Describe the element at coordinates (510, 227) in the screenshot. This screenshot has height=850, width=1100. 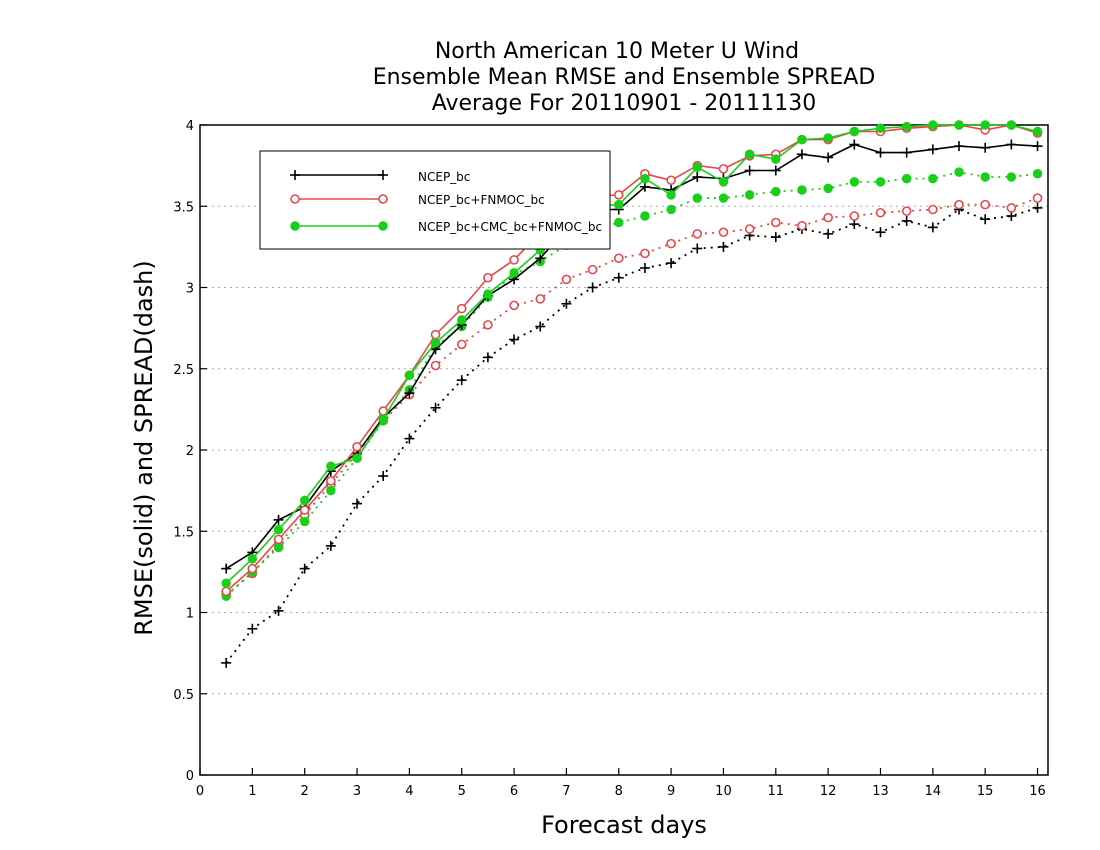
I see `legend-label-ncep-cmc-fnmoc: NCEP_bc+CMC_bc+FNMOC_bc` at that location.